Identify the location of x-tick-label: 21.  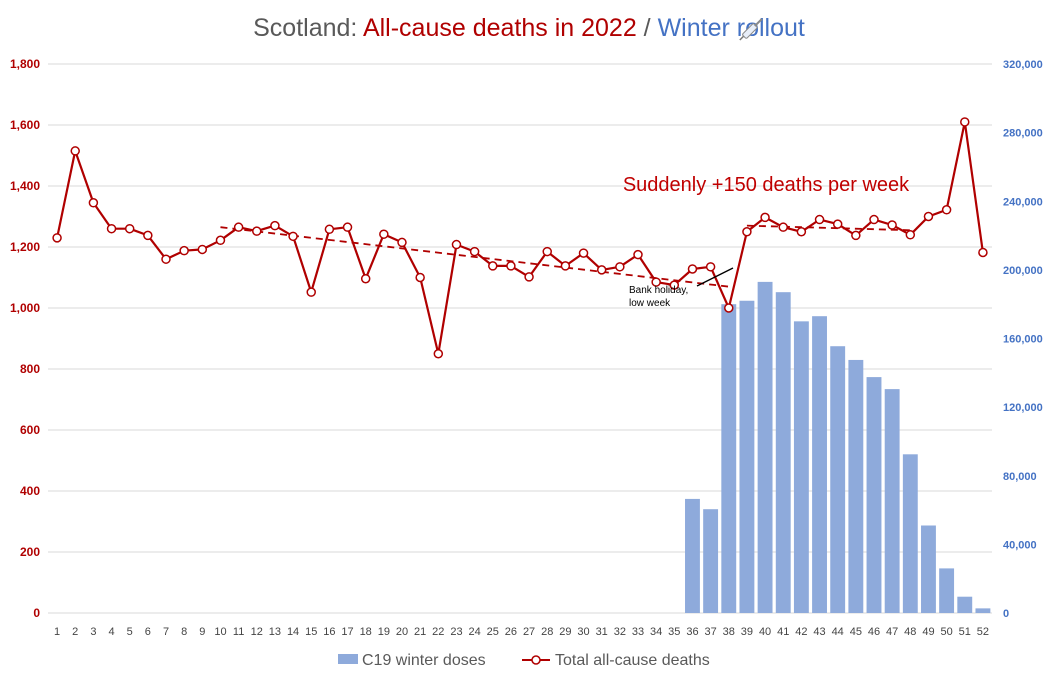
(420, 632).